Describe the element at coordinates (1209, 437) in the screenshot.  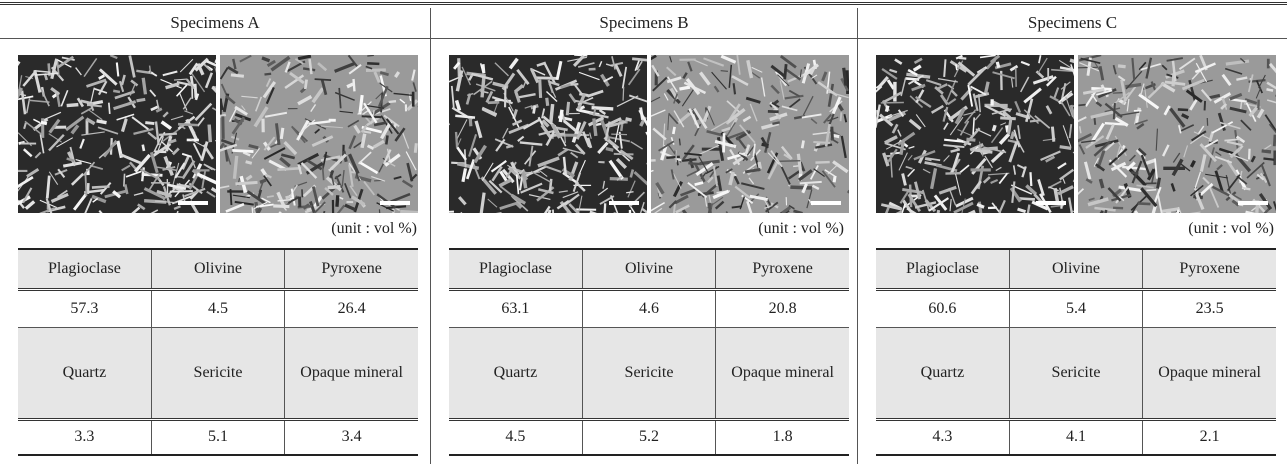
I see `value-cell: 2.1` at that location.